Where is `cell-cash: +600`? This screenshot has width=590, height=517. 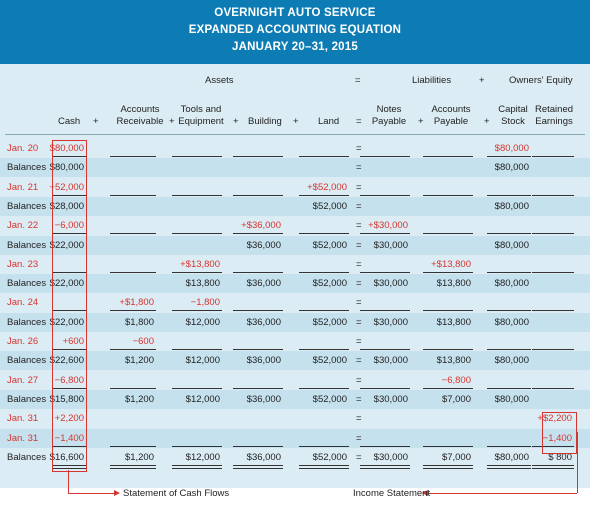
cell-cash: +600 is located at coordinates (73, 341).